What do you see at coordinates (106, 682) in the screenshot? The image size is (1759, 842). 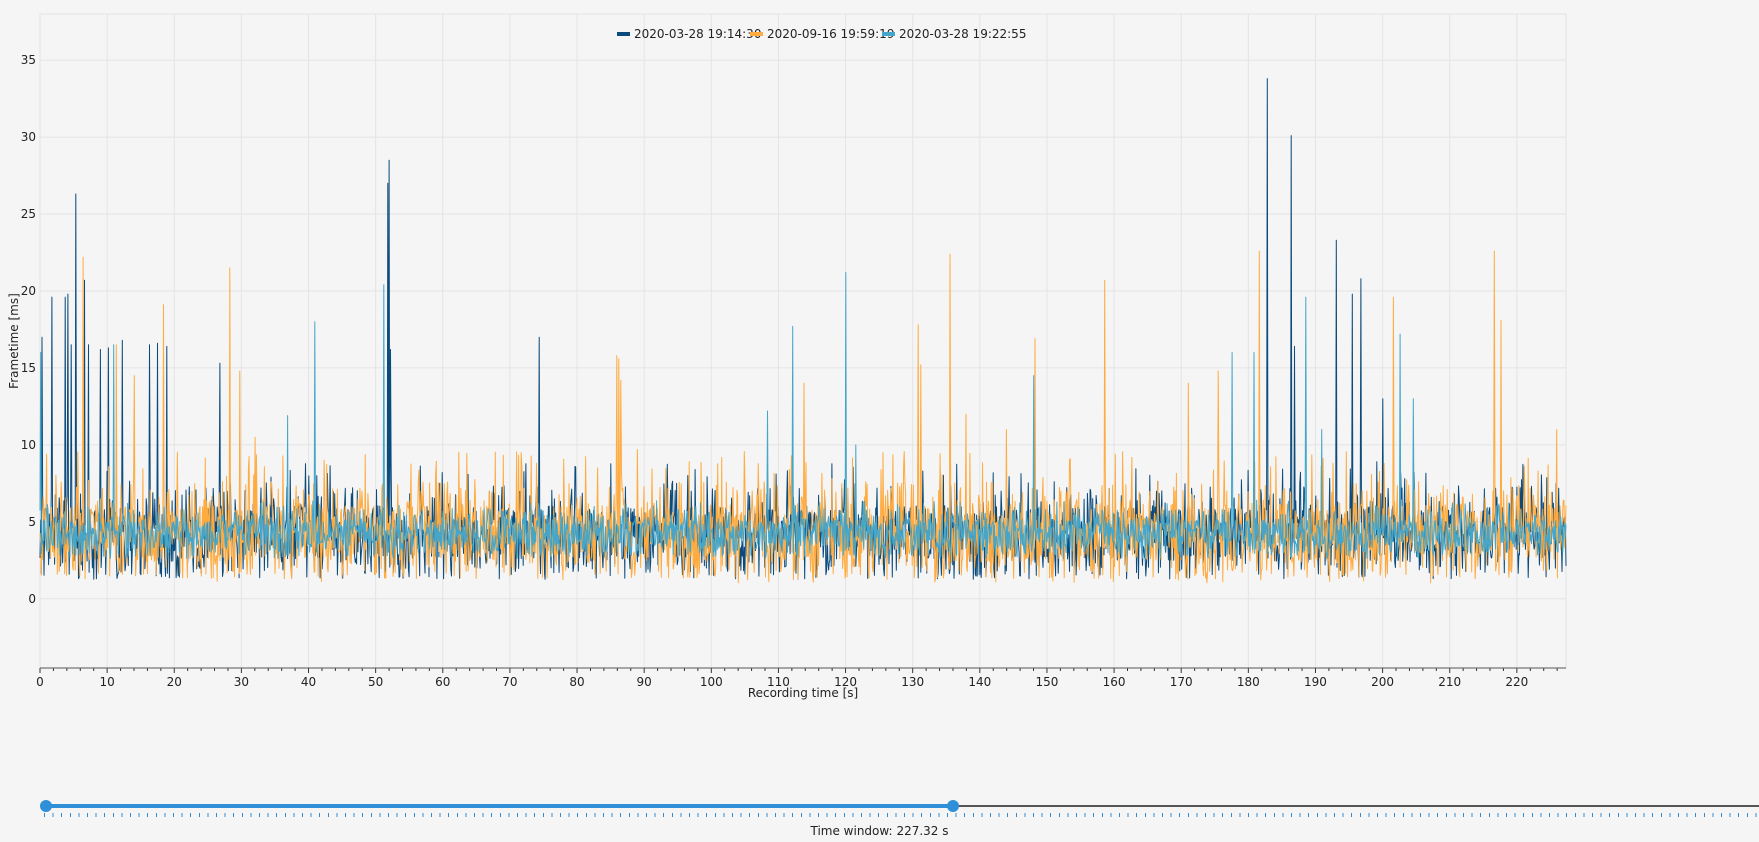 I see `x-tick-label: 10` at bounding box center [106, 682].